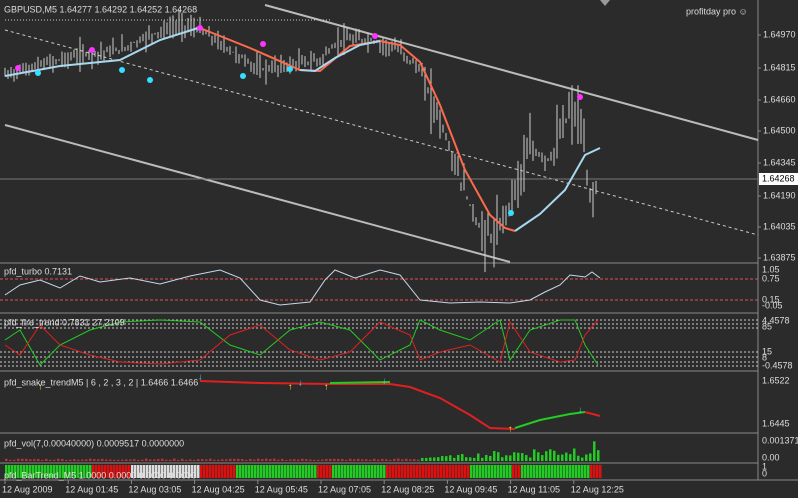  What do you see at coordinates (302, 287) in the screenshot?
I see `turbo-line` at bounding box center [302, 287].